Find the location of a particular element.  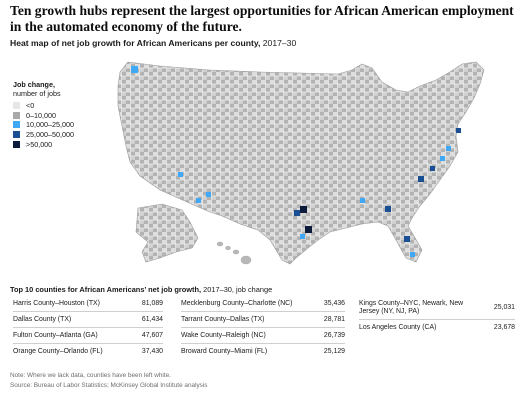

legend-label: 10,000–25,000 is located at coordinates (50, 125).